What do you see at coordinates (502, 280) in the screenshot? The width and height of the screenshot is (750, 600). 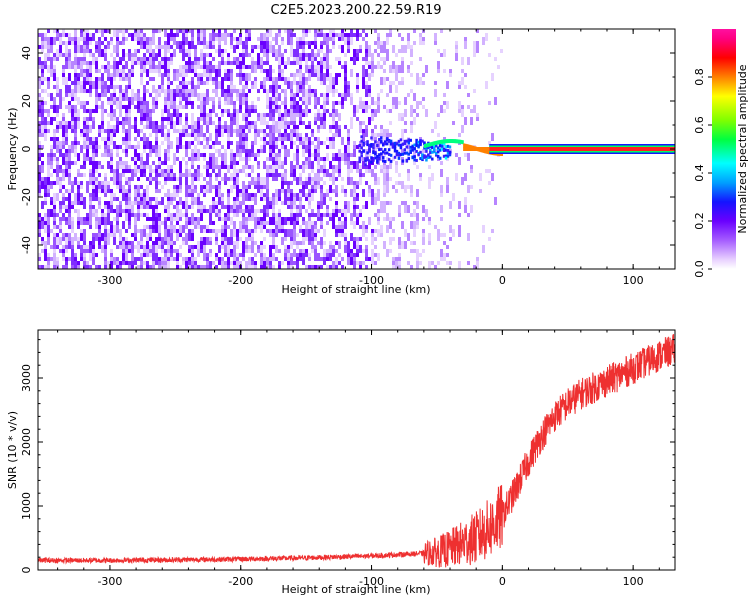 I see `x-tick-label: 0` at bounding box center [502, 280].